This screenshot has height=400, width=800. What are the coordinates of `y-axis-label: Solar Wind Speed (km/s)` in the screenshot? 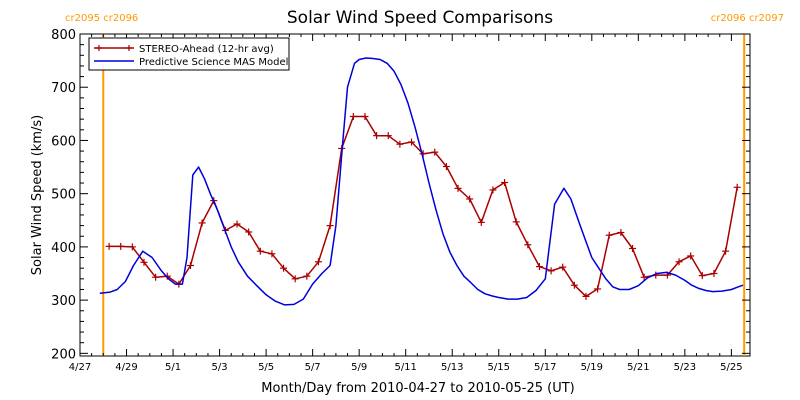 It's located at (37, 195).